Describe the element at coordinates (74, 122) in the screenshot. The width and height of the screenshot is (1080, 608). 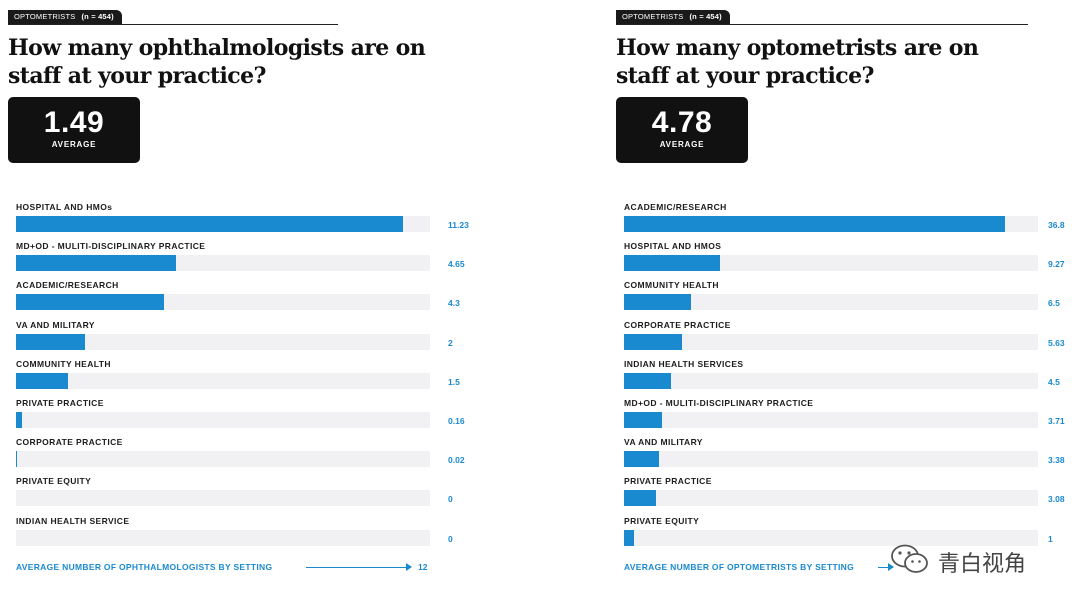
I see `average-value: 1.49` at that location.